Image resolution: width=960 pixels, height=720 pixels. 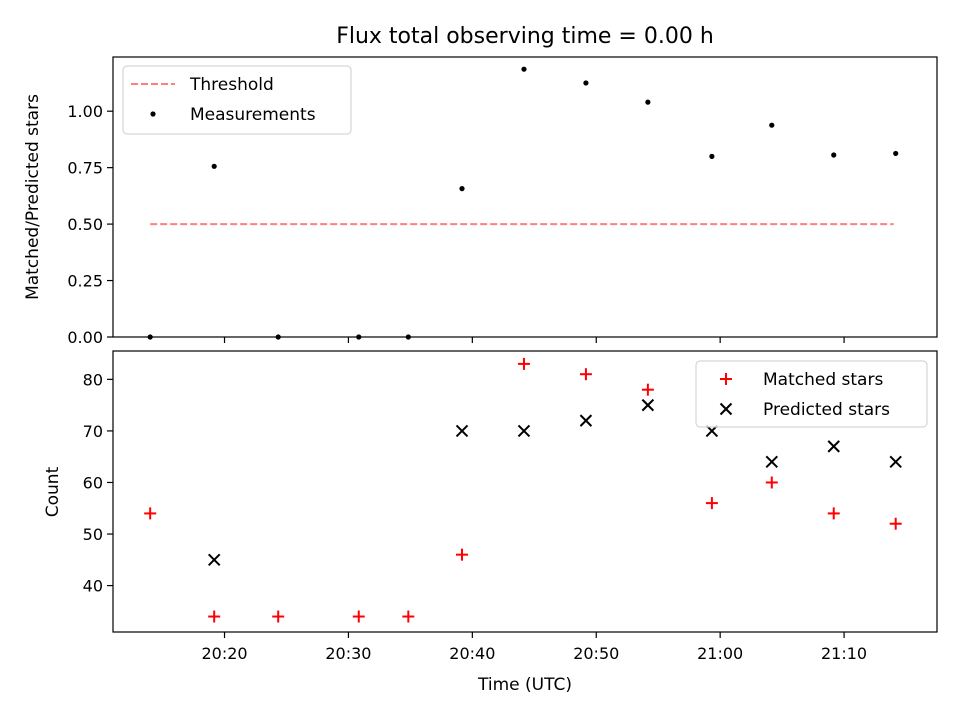 What do you see at coordinates (596, 653) in the screenshot?
I see `x-tick-label: 20:50` at bounding box center [596, 653].